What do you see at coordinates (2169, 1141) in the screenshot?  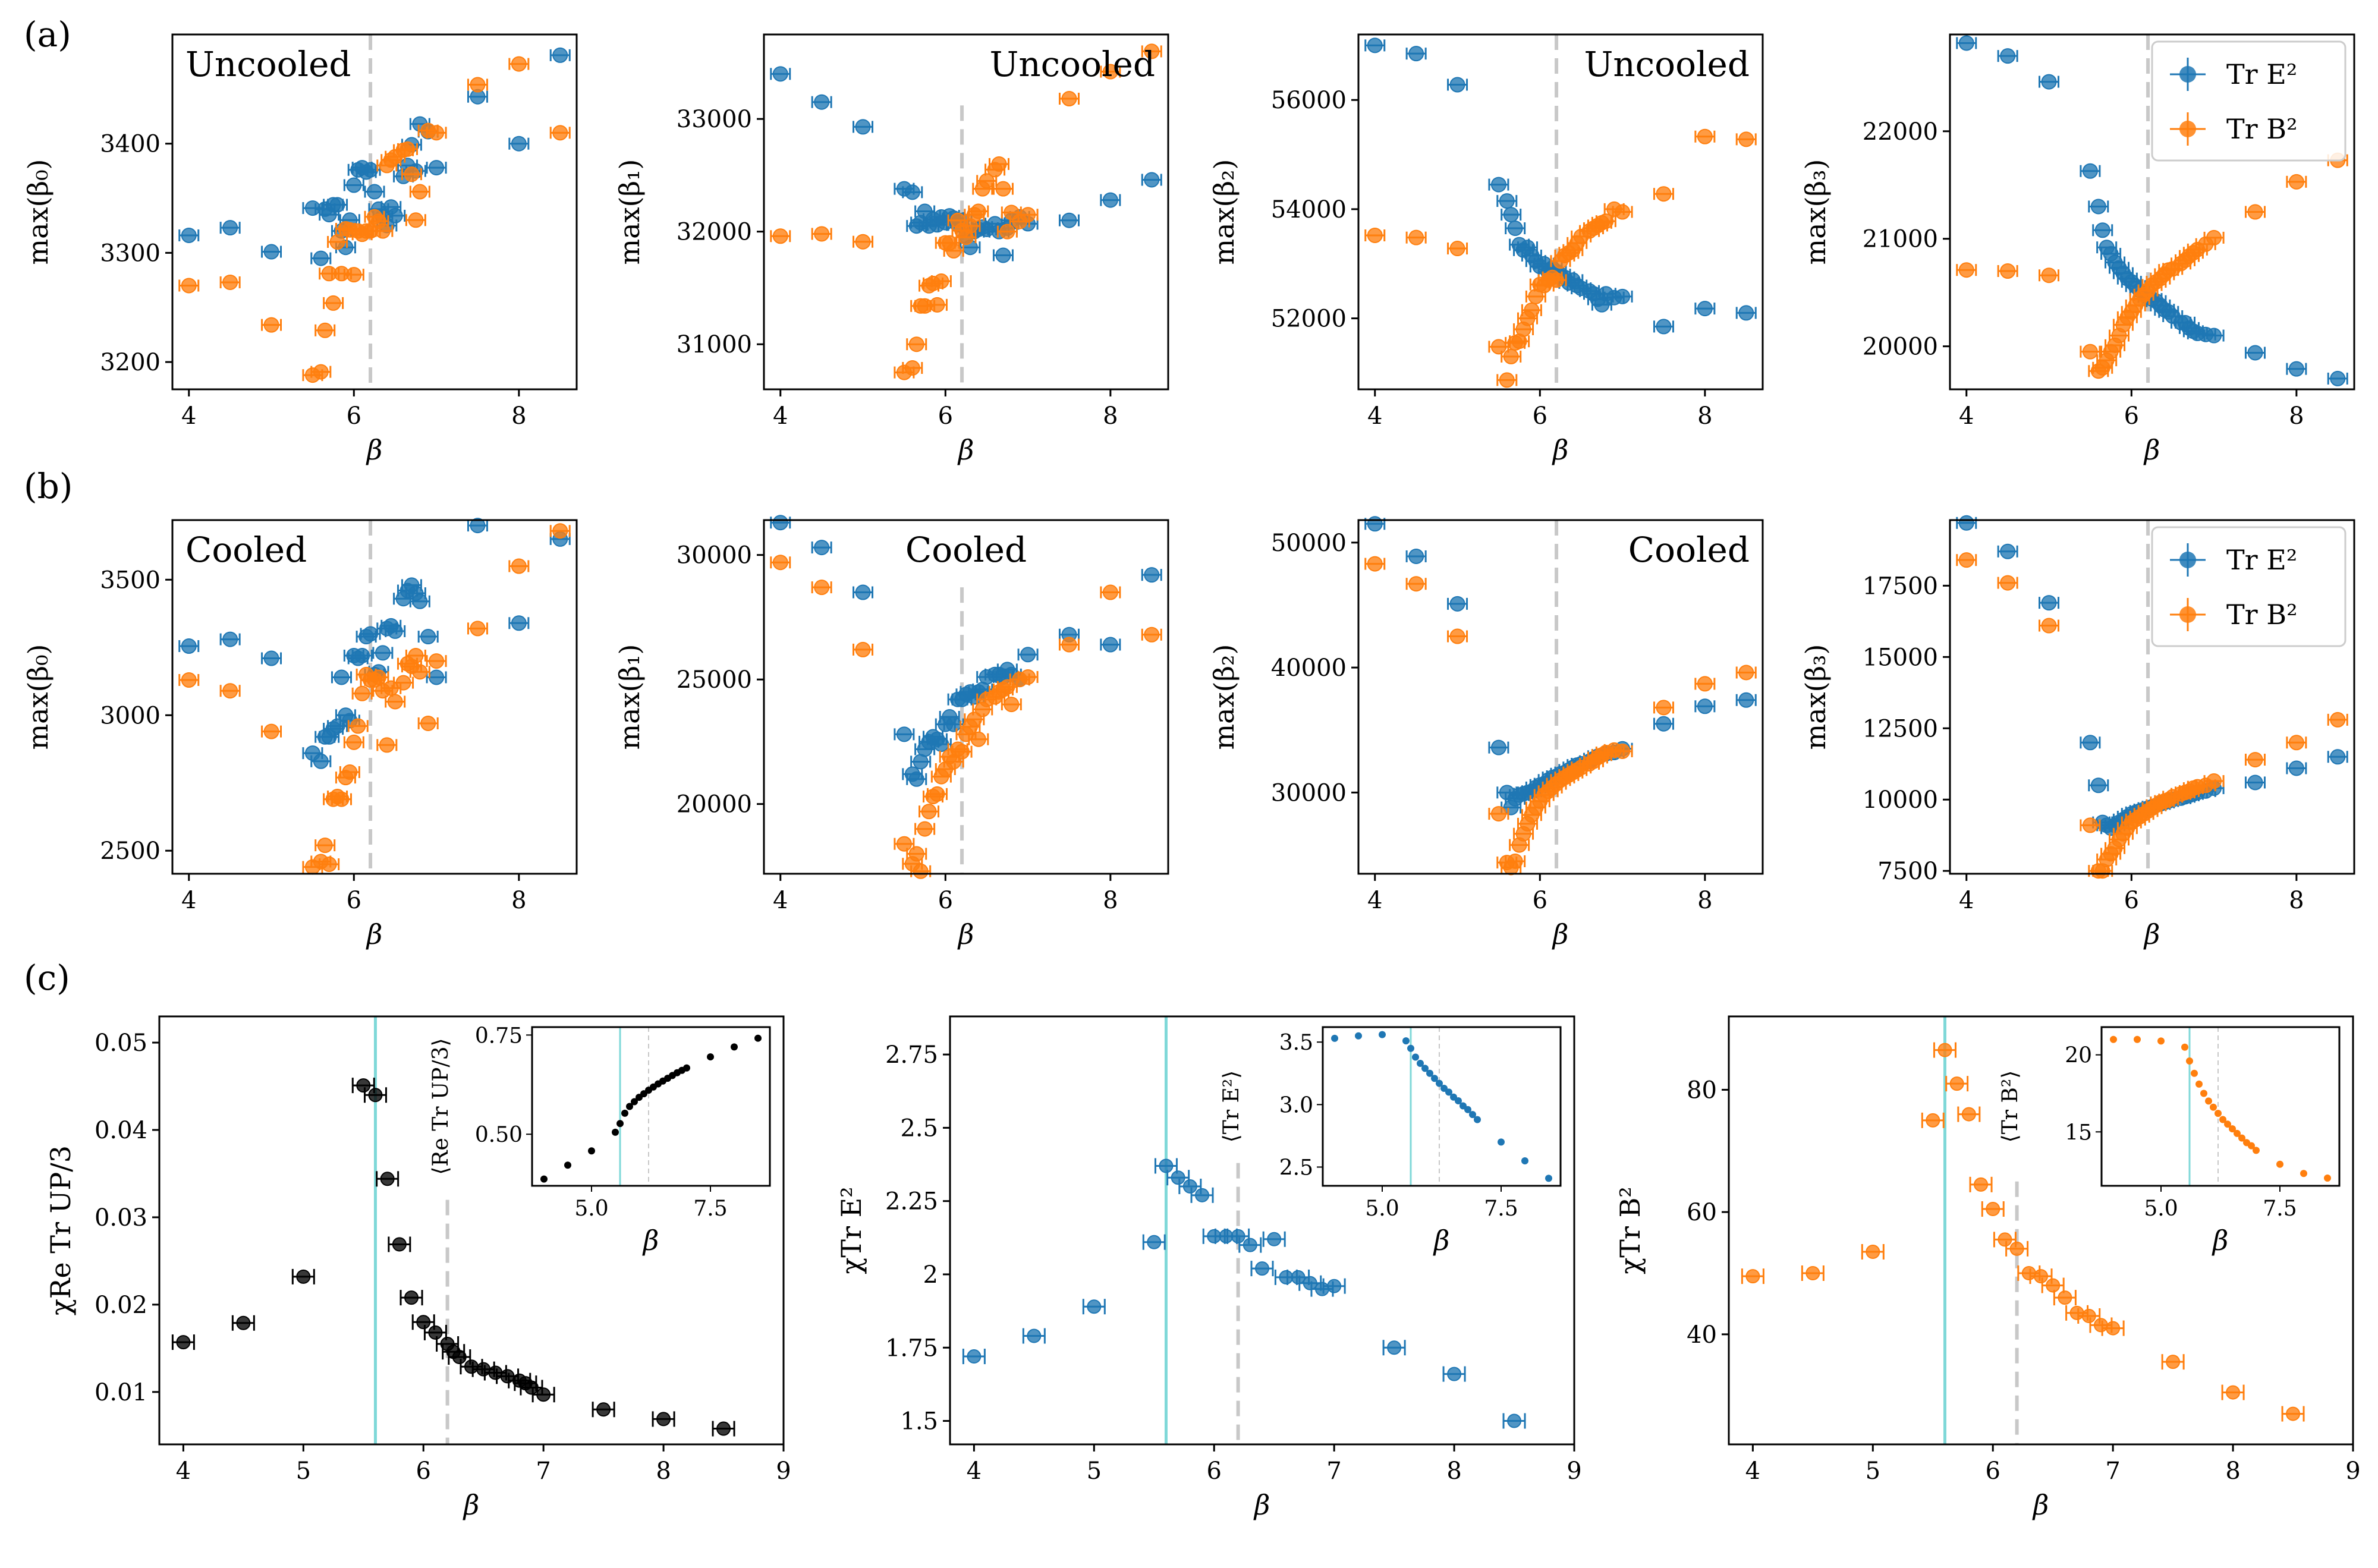 I see `inset-c2: 5.0 7.5 15 20 β ⟨Tr B²⟩` at bounding box center [2169, 1141].